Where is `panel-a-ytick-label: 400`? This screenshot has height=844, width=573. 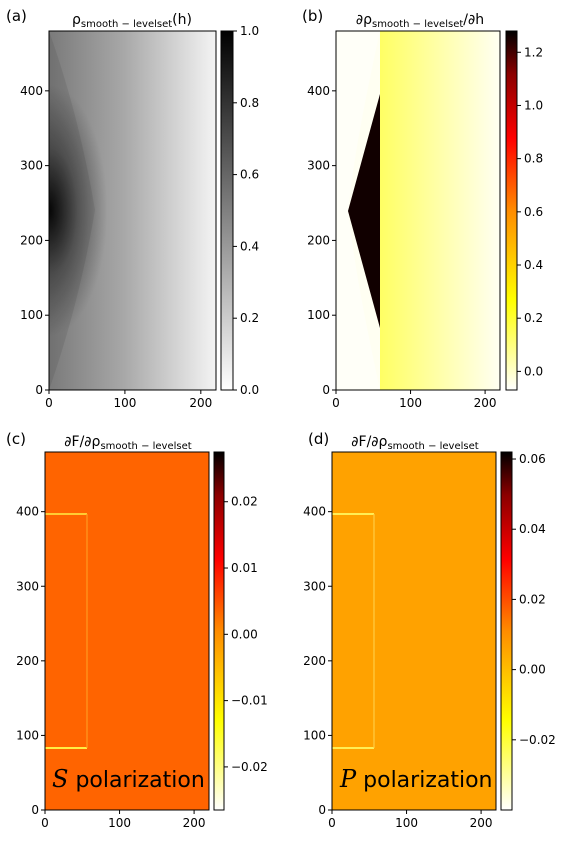
panel-a-ytick-label: 400 is located at coordinates (31, 91).